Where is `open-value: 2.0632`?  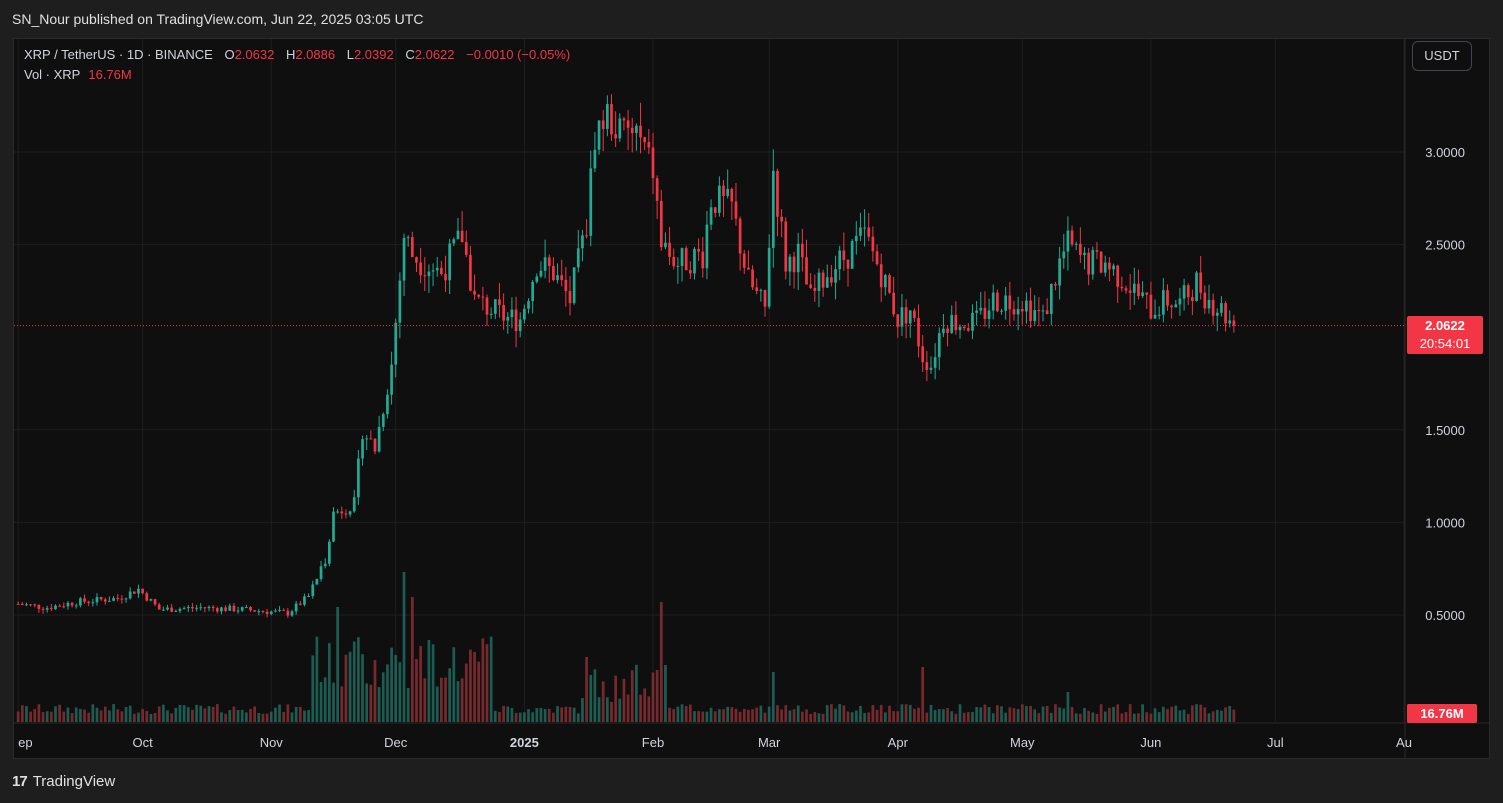
open-value: 2.0632 is located at coordinates (254, 54).